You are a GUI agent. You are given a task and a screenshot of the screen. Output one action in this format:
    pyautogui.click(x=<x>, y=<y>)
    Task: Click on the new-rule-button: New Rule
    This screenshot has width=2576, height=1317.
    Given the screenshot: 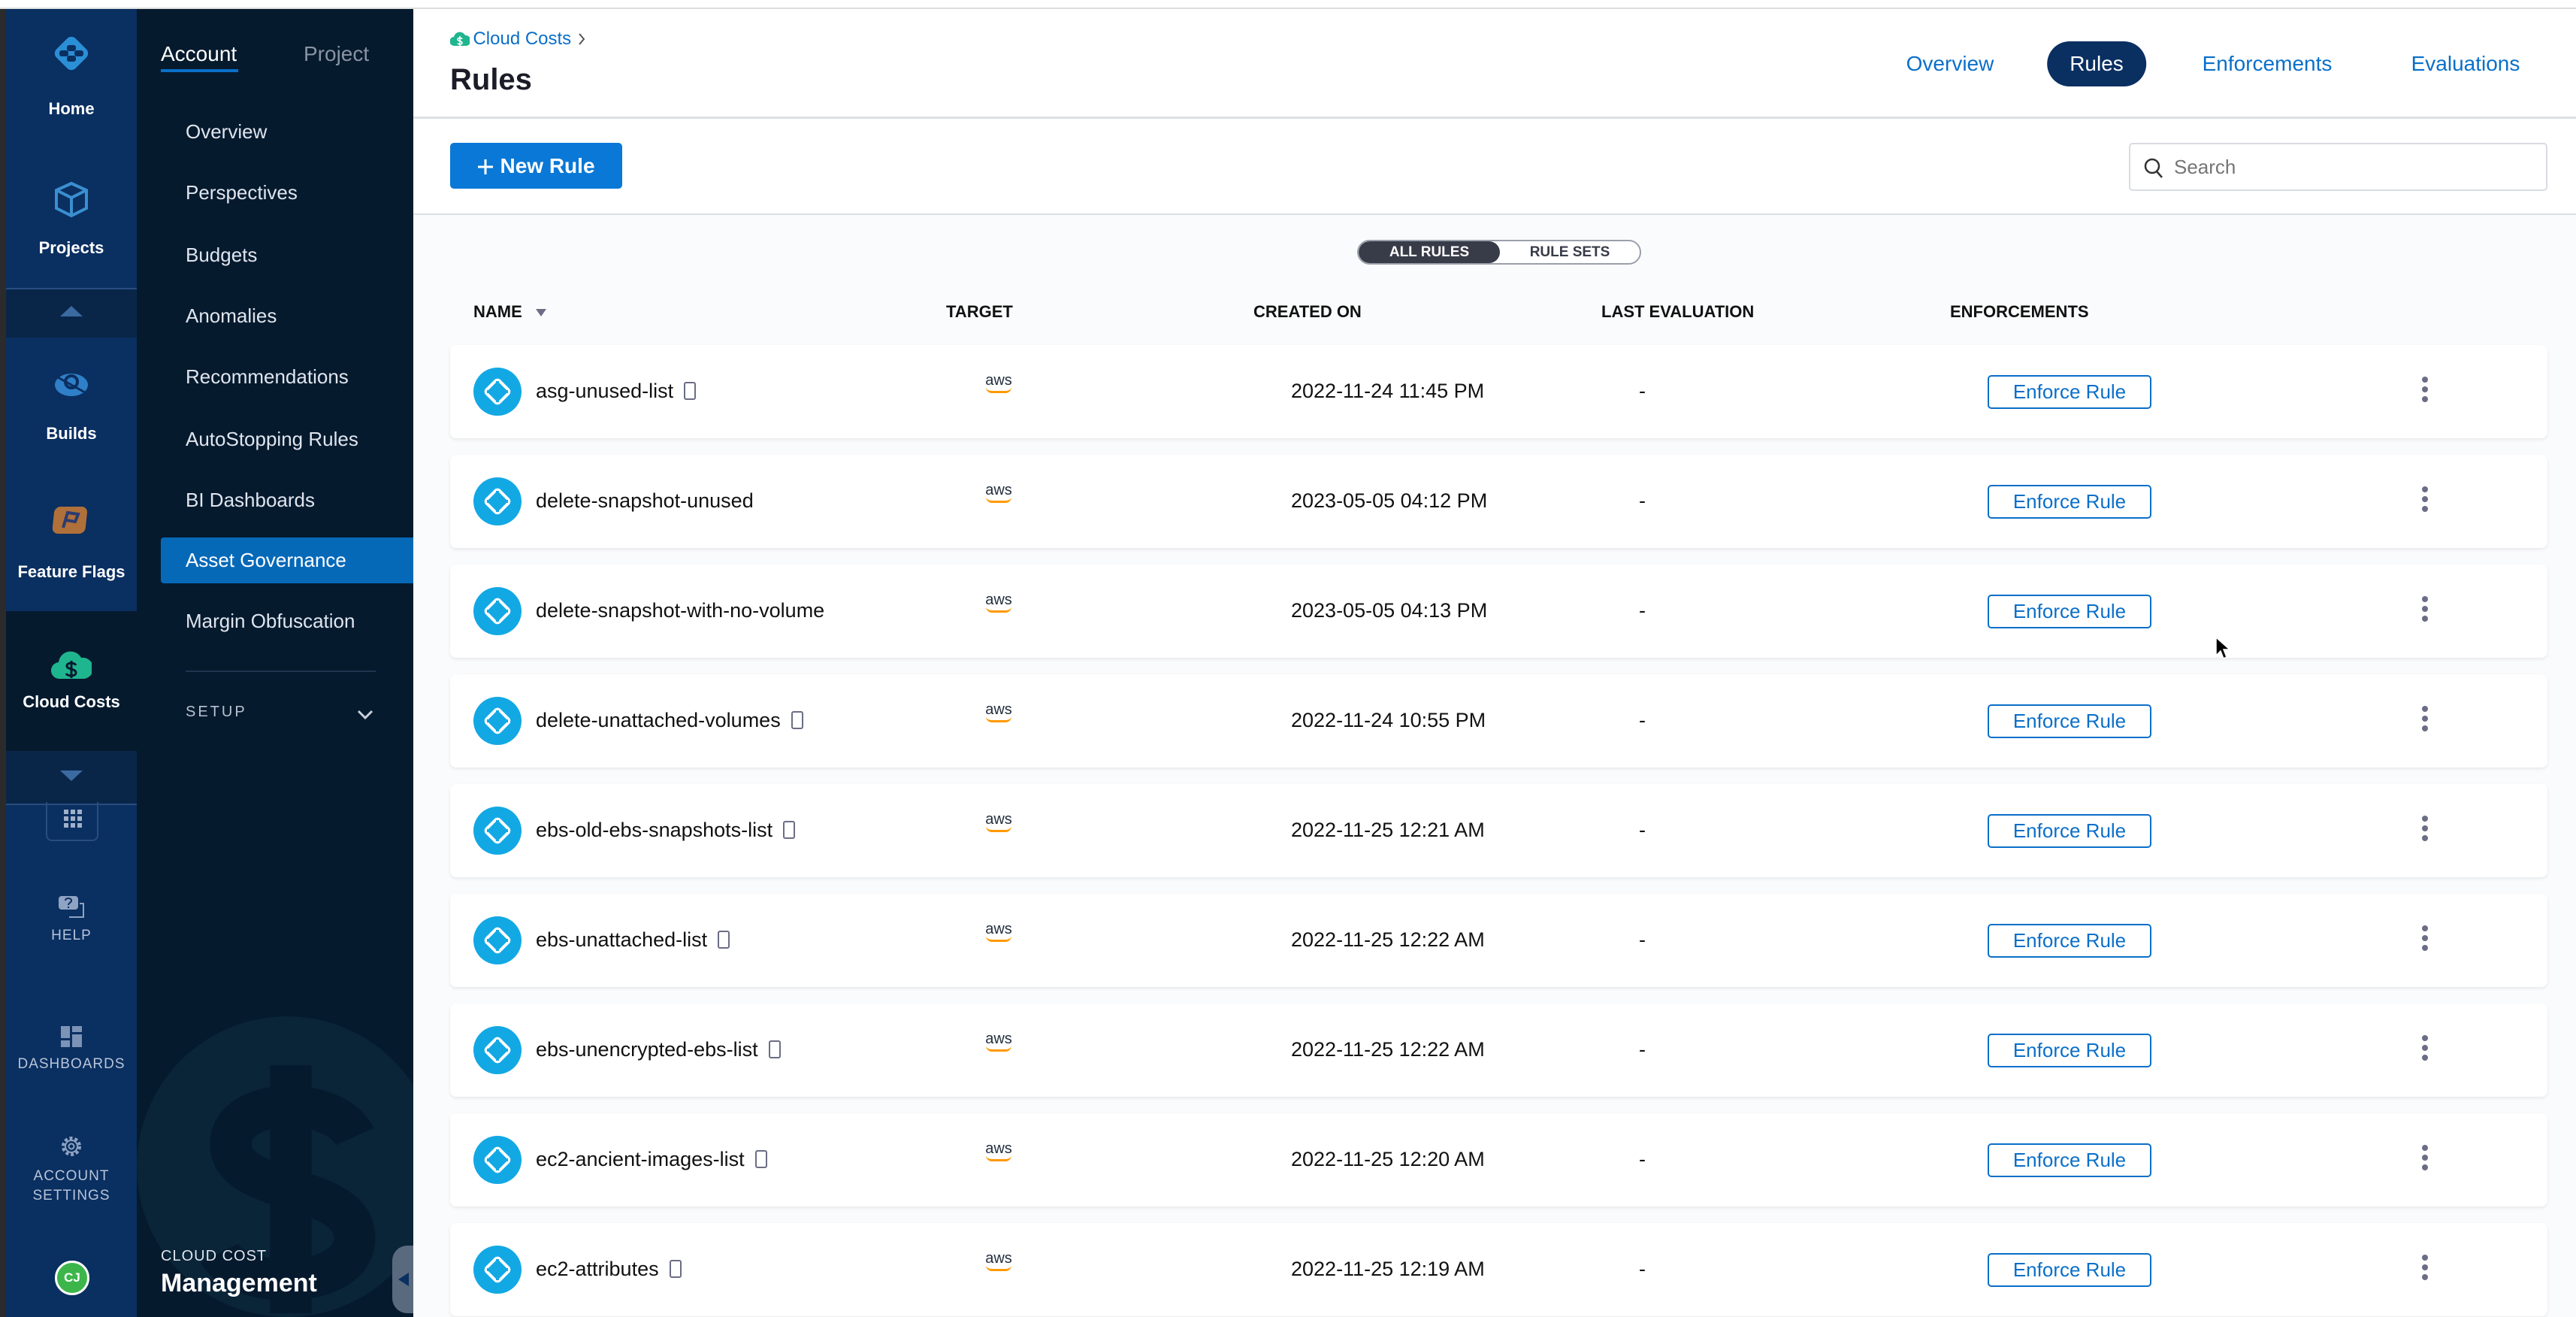 What is the action you would take?
    pyautogui.click(x=536, y=166)
    